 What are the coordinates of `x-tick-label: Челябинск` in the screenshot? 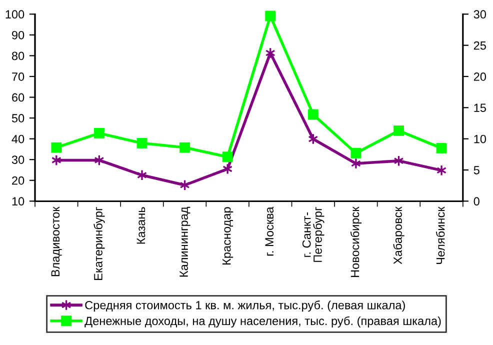 It's located at (440, 235).